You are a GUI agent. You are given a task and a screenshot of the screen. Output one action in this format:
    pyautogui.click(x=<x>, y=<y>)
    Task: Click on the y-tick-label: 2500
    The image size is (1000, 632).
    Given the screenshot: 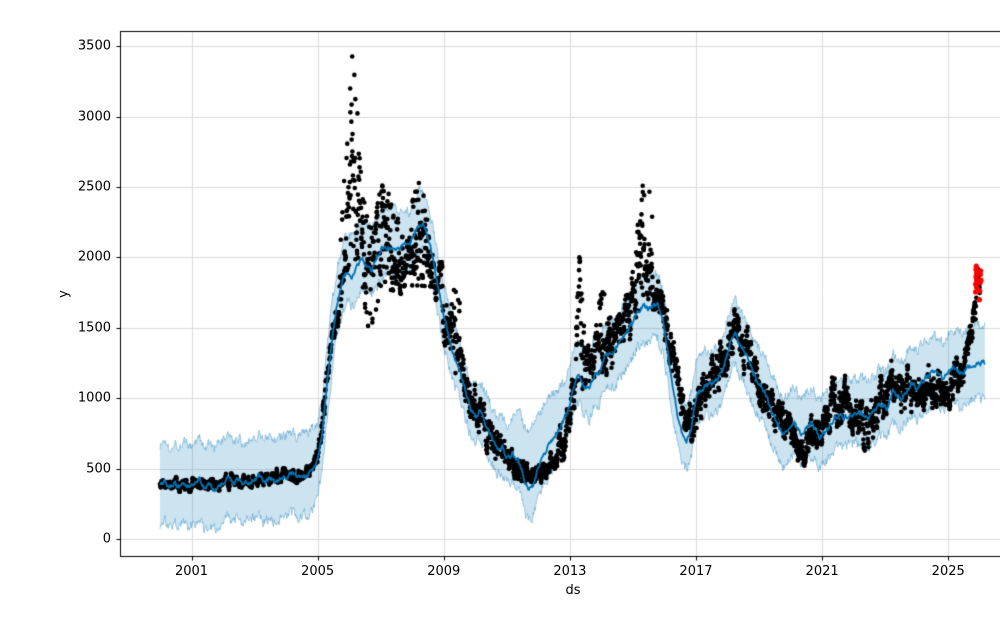 What is the action you would take?
    pyautogui.click(x=94, y=187)
    